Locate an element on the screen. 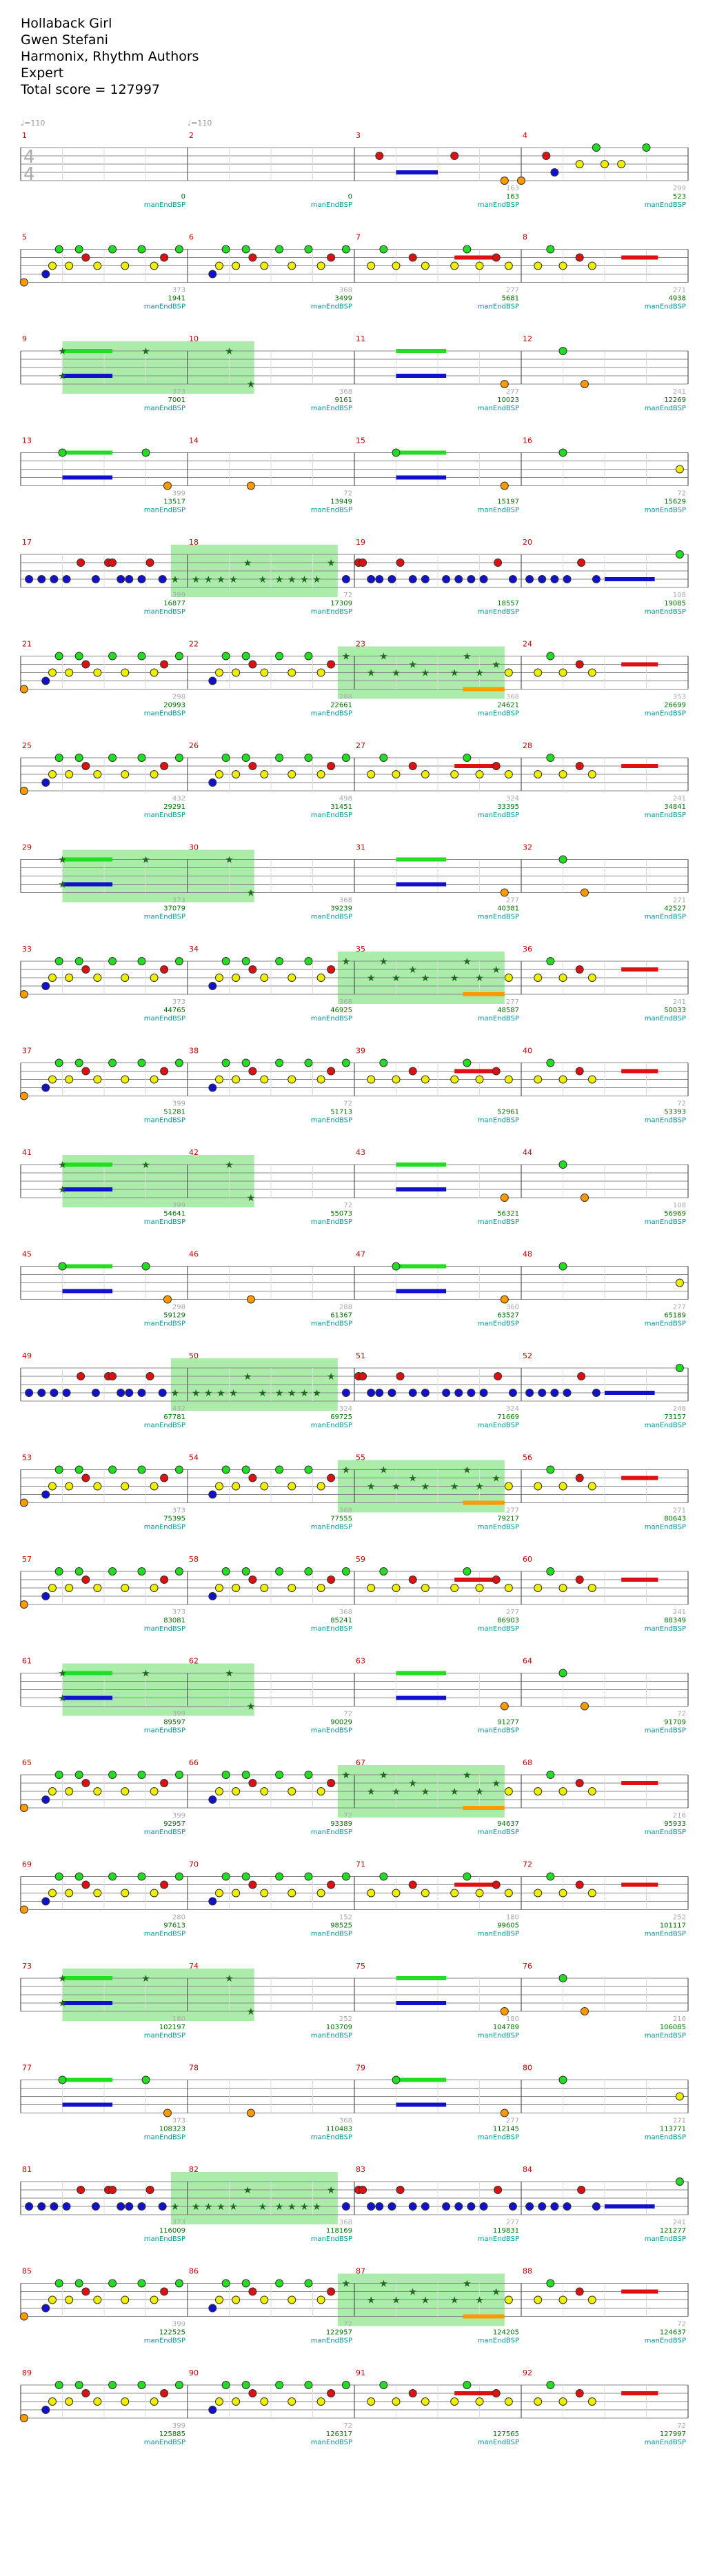  measure-number: 38 is located at coordinates (194, 1051).